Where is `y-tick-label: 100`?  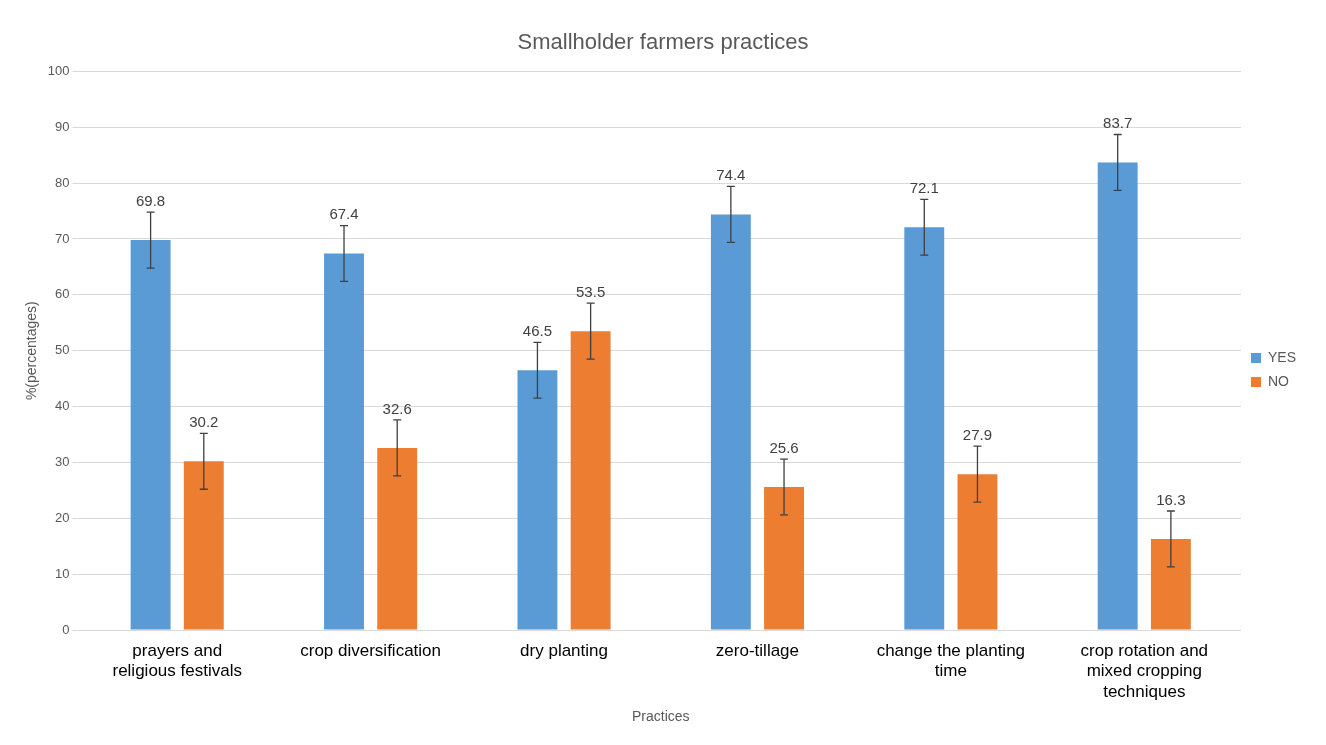
y-tick-label: 100 is located at coordinates (58, 70).